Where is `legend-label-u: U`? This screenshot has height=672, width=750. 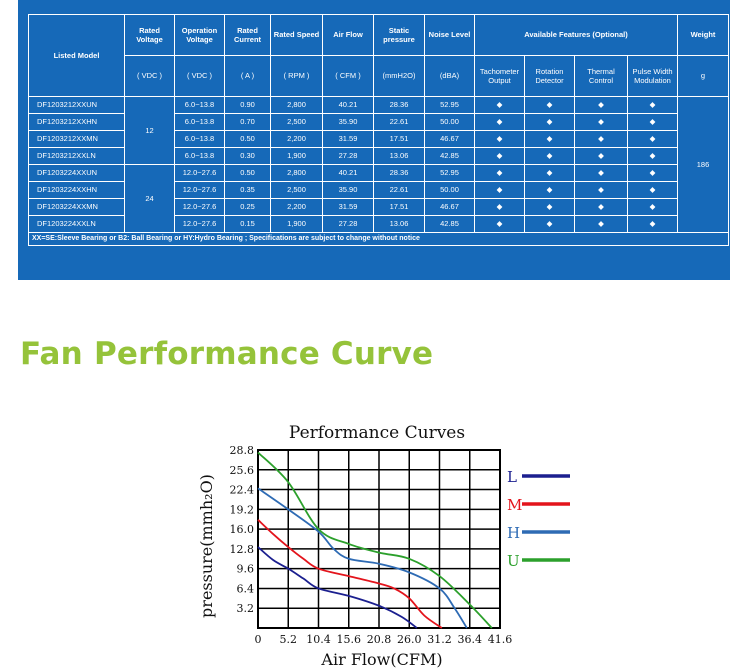 legend-label-u: U is located at coordinates (513, 561).